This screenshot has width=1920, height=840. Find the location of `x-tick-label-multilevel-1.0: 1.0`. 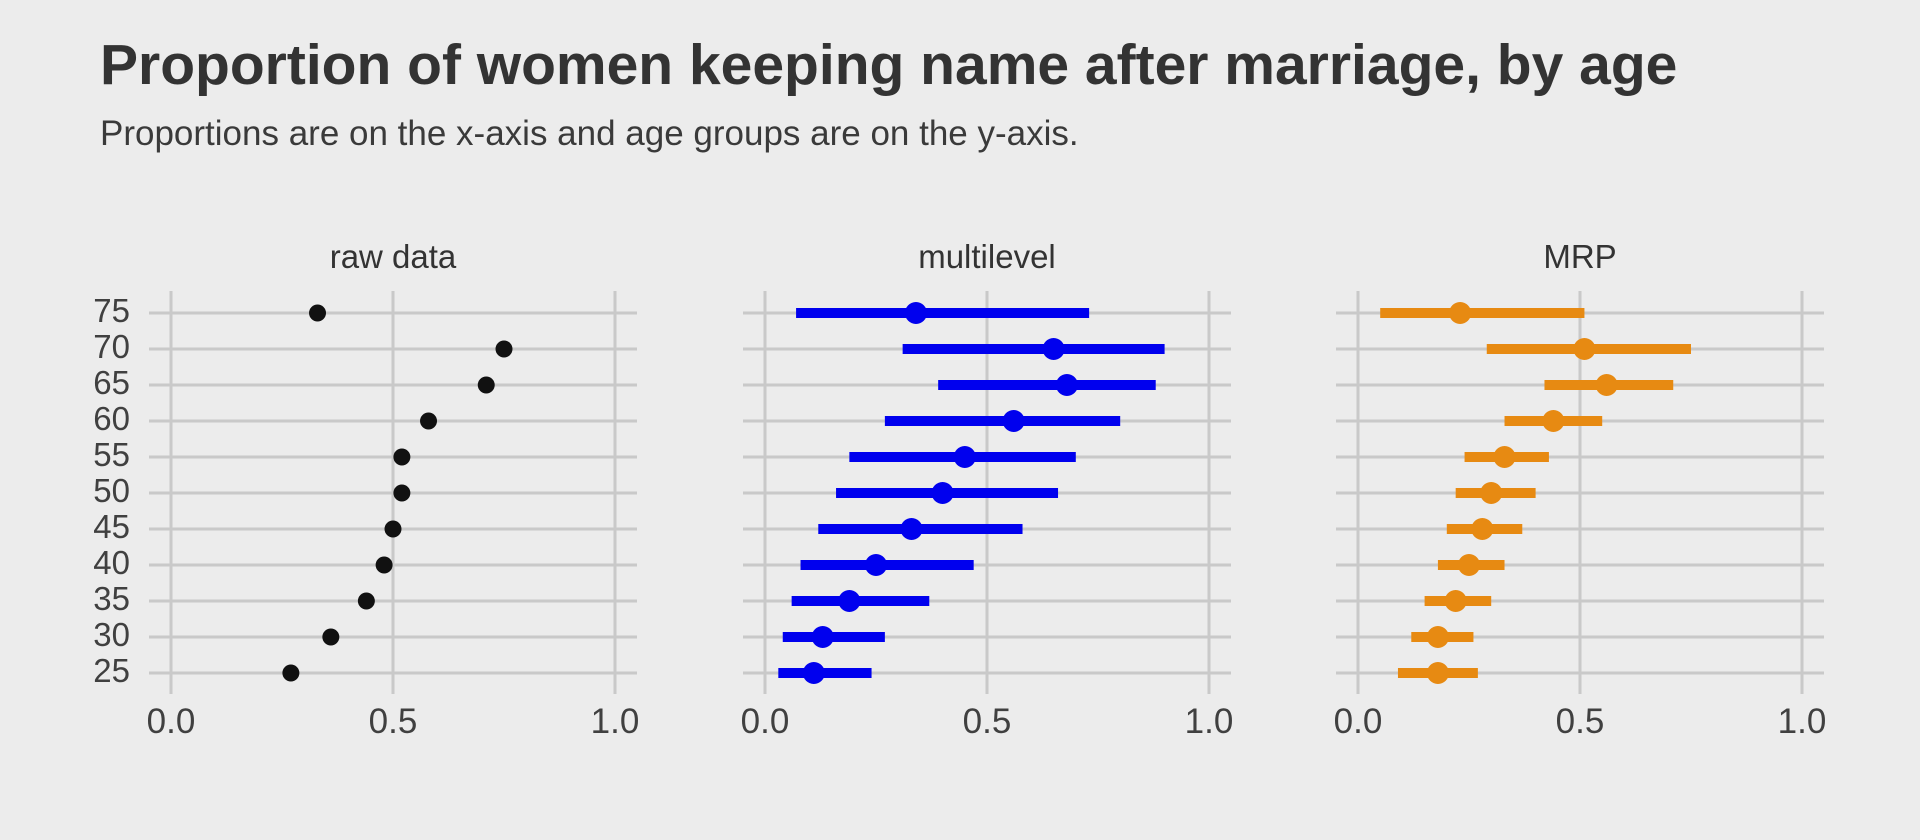

x-tick-label-multilevel-1.0: 1.0 is located at coordinates (1209, 721).